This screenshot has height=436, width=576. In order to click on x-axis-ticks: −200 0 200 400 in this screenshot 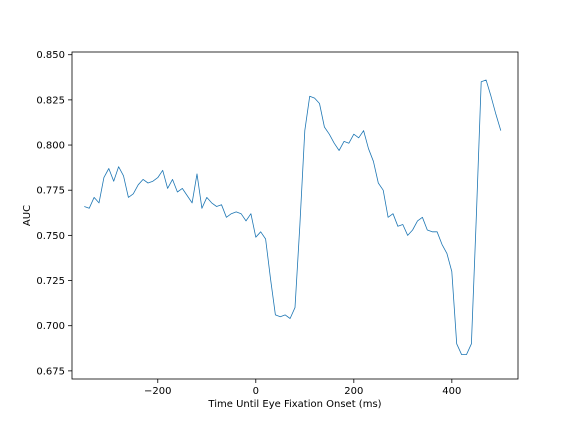, I will do `click(302, 388)`.